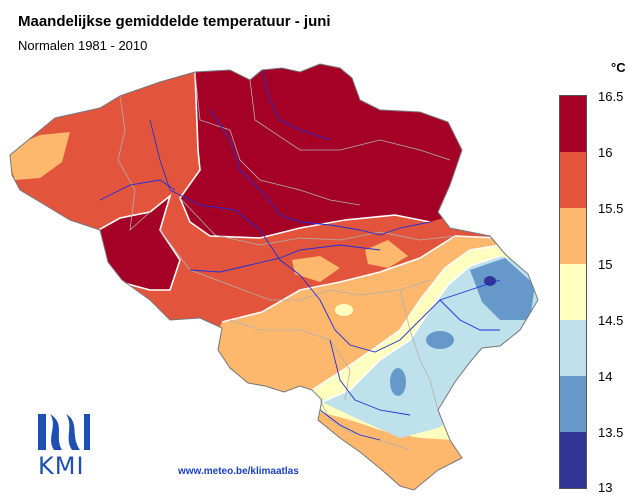 The image size is (636, 504). Describe the element at coordinates (316, 269) in the screenshot. I see `zone-15.5-16-island-1` at that location.